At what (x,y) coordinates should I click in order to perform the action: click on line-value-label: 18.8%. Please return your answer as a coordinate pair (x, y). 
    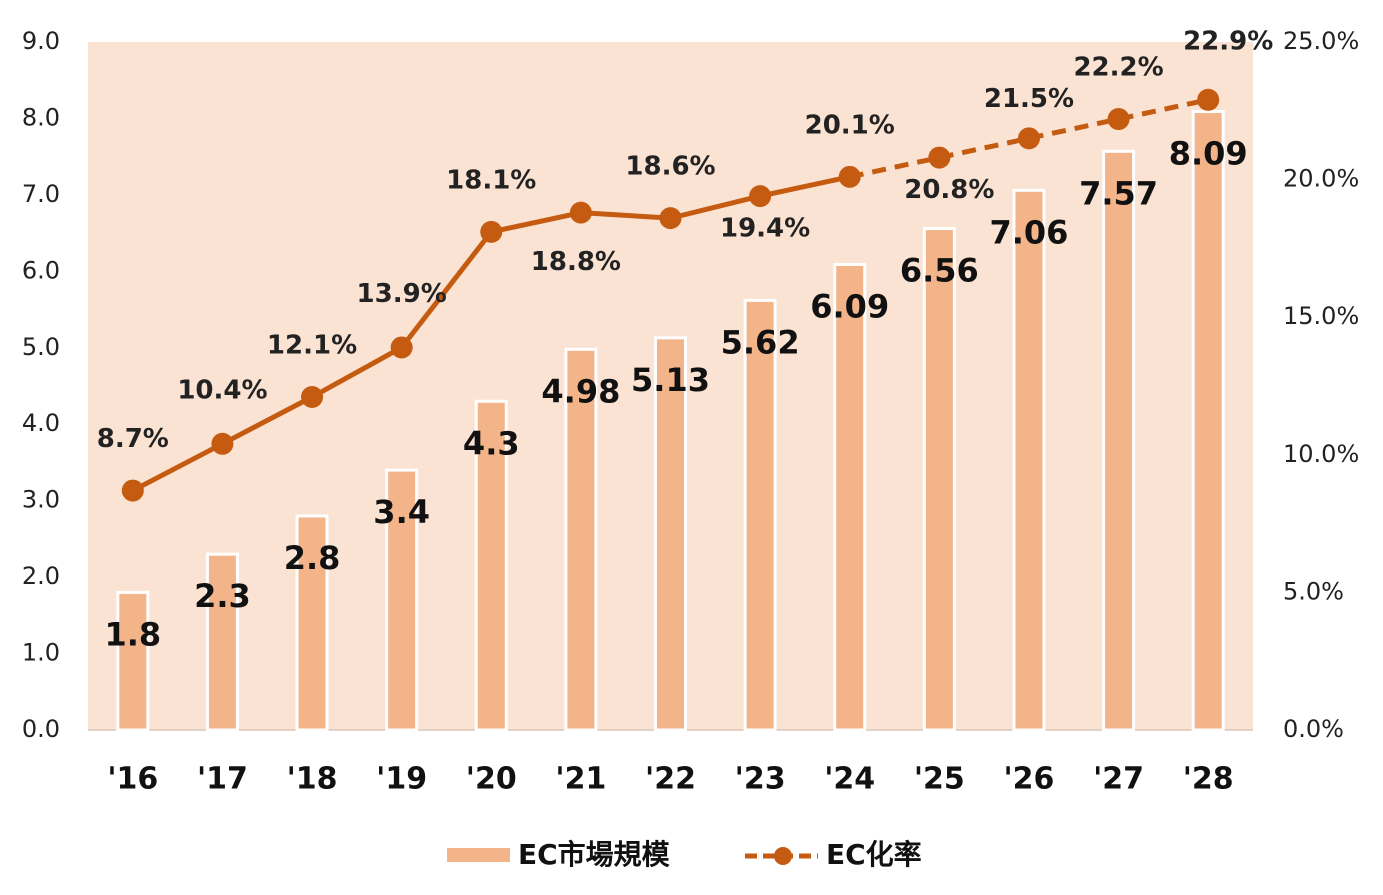
    Looking at the image, I should click on (576, 262).